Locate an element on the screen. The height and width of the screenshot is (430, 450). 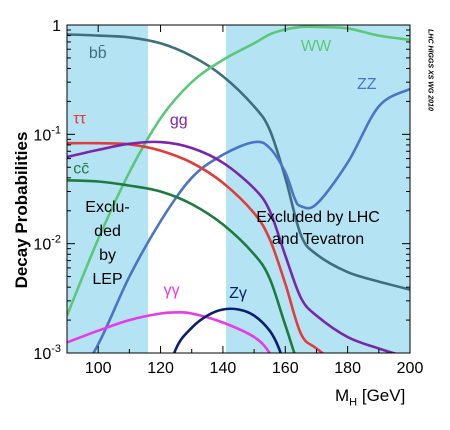
x-tick-label-6: 200 is located at coordinates (410, 368).